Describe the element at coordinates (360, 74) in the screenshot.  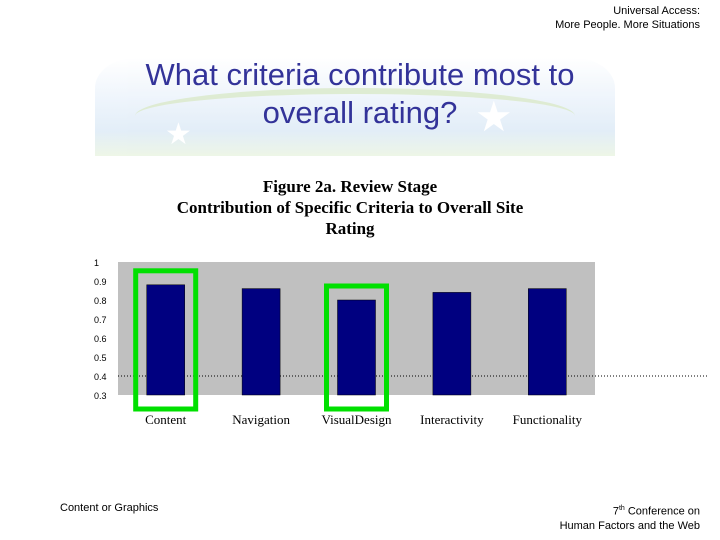
I see `slide-title-line-1: What criteria contribute most to` at that location.